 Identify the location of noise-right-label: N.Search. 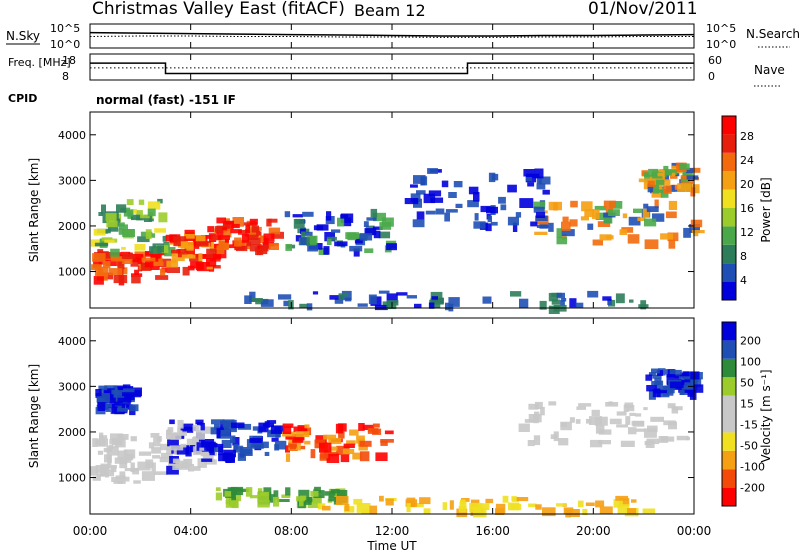
(773, 34).